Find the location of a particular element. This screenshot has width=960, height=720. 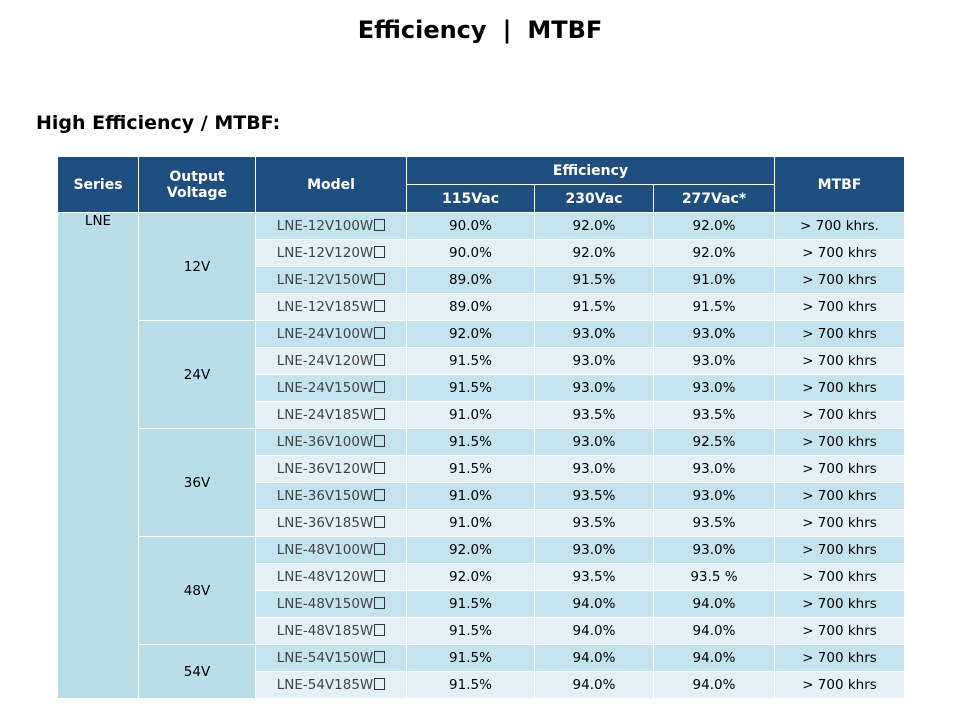

eff-277-cell: 91.0% is located at coordinates (714, 280).